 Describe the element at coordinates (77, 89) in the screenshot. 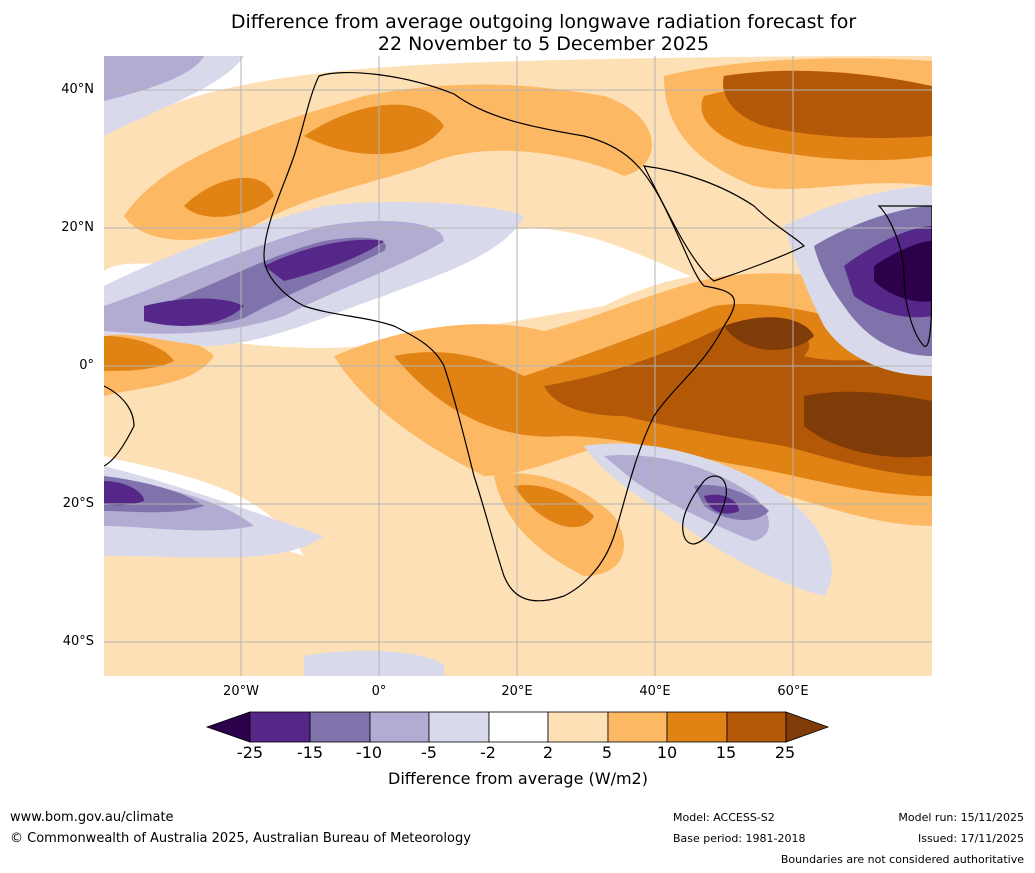

I see `lat-label-40n: 40°N` at that location.